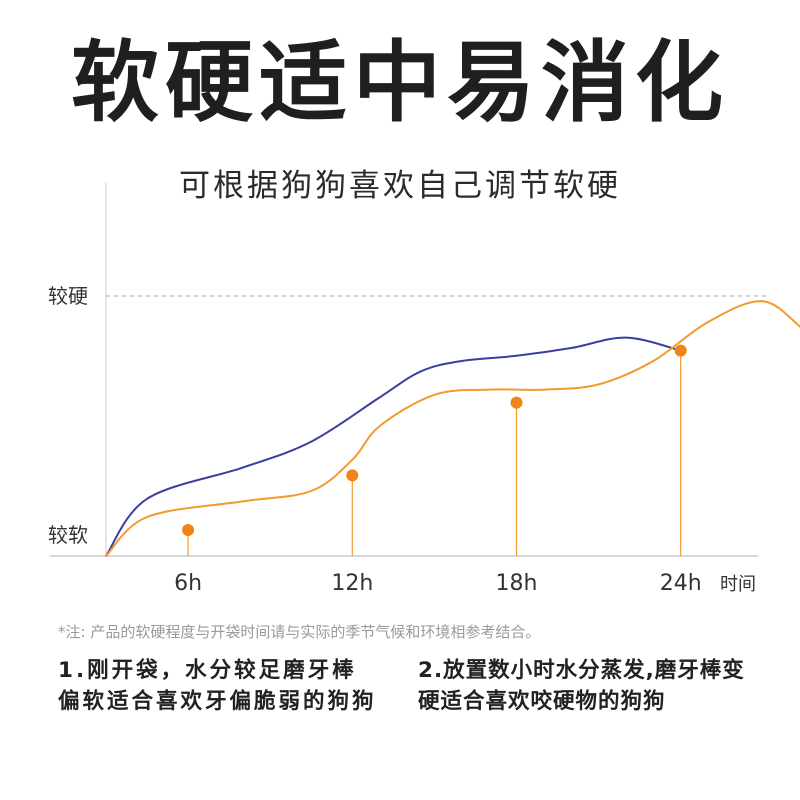  I want to click on x-tick-label: 12h, so click(352, 583).